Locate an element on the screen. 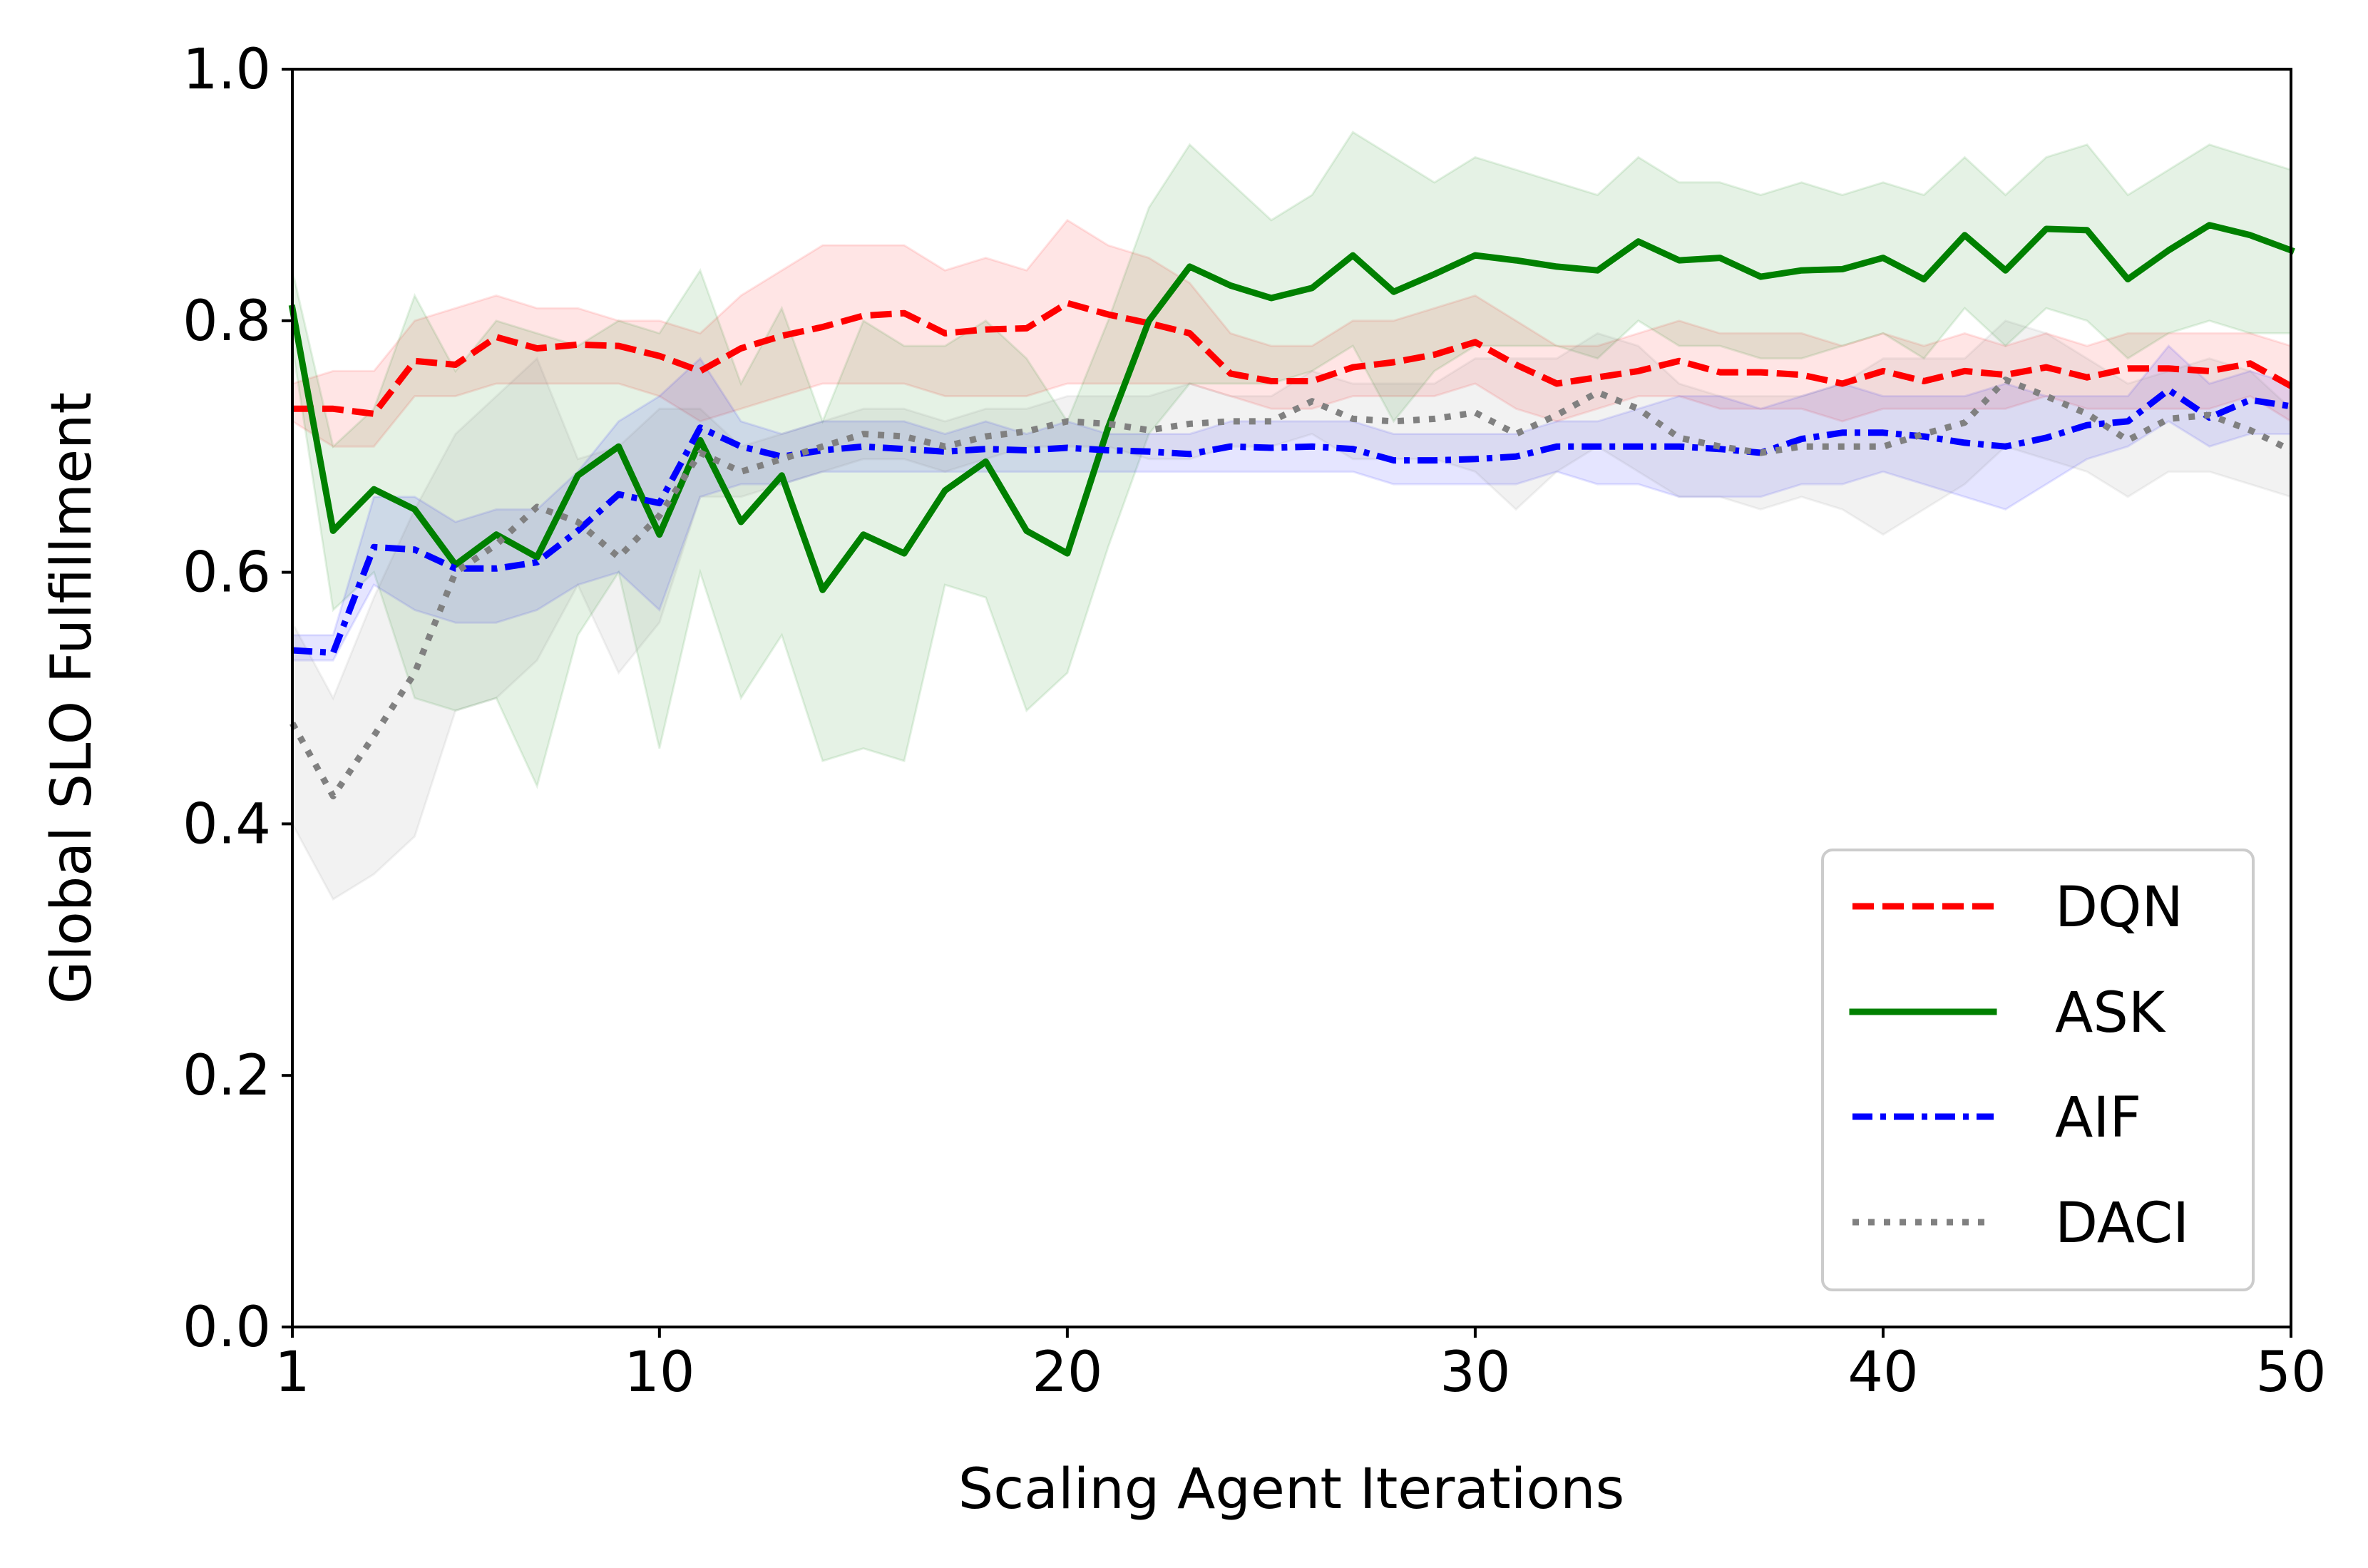  y-tick-label: 0.0 is located at coordinates (227, 1328).